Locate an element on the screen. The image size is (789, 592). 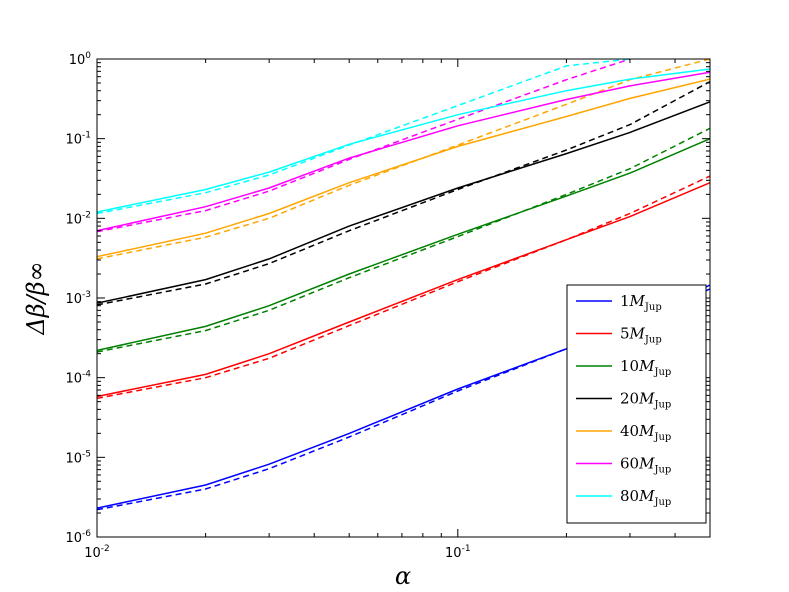
y-tick-label: 10⁻⁵ is located at coordinates (78, 457).